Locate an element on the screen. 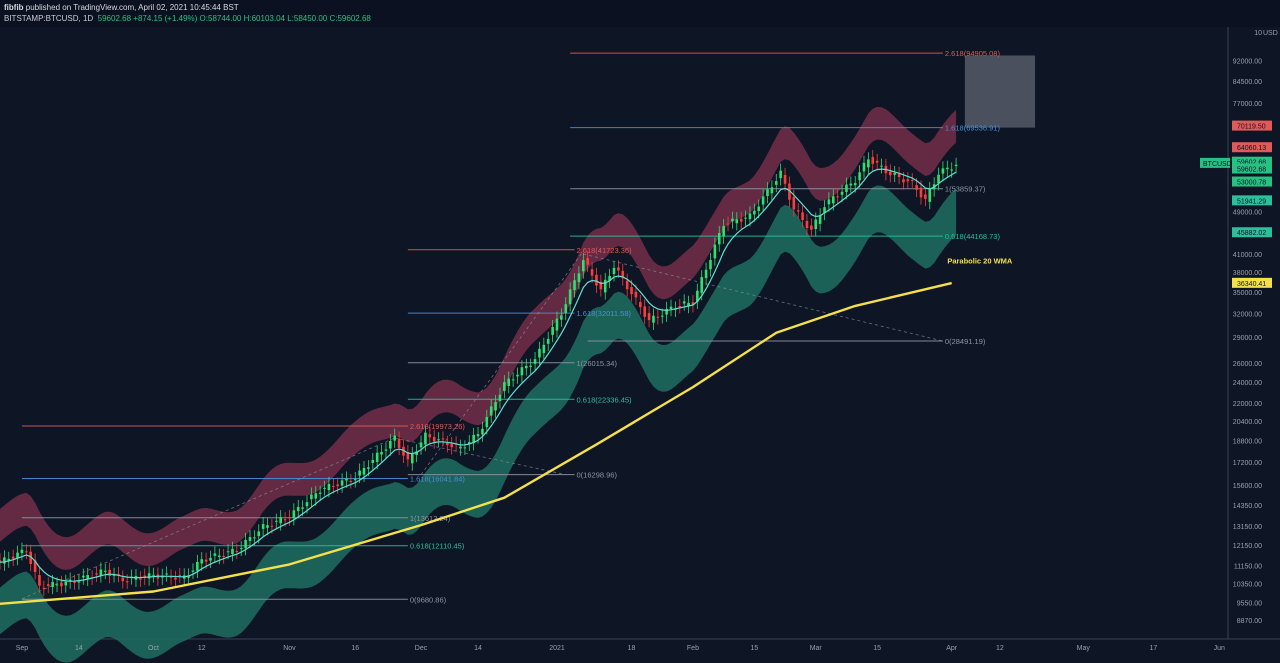 This screenshot has width=1280, height=663. y-axis-tick-label: 15600.00 is located at coordinates (1247, 486).